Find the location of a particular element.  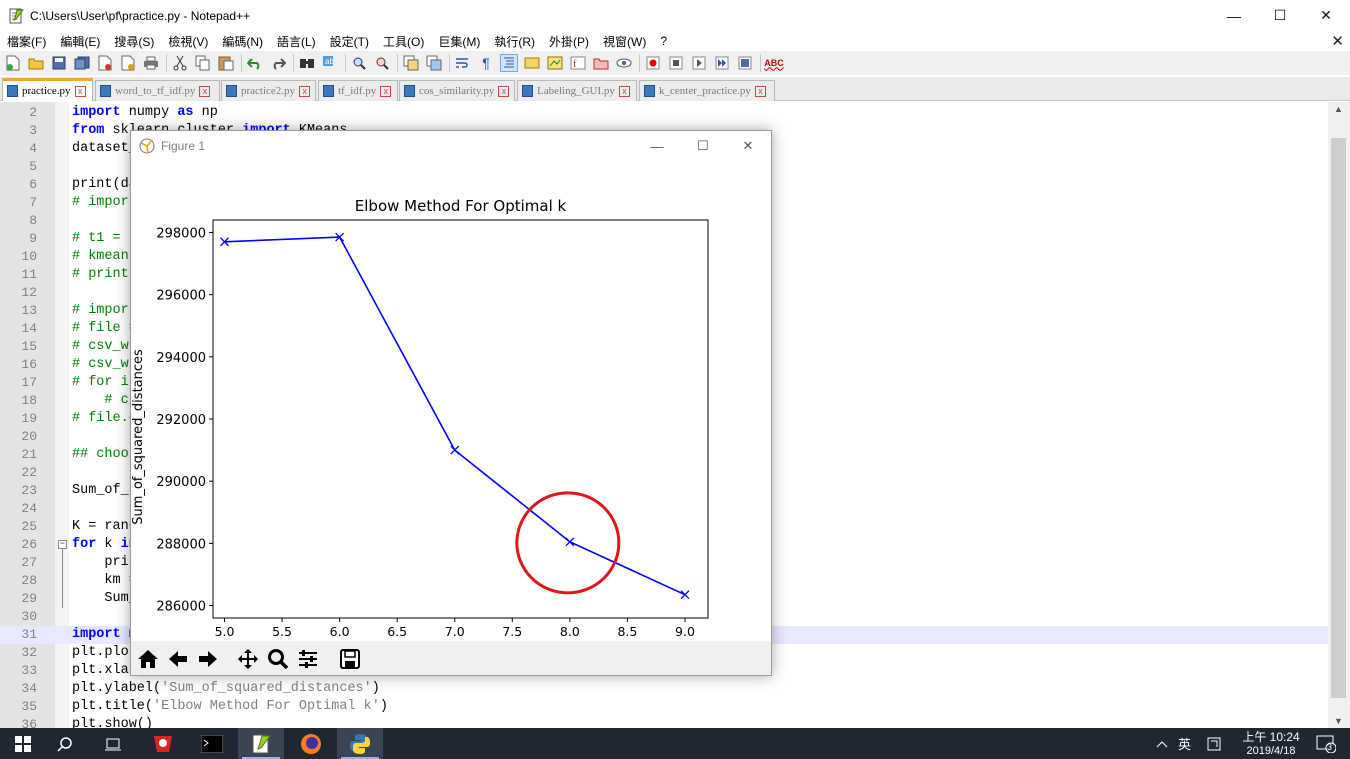

menu-help: ? is located at coordinates (664, 41).